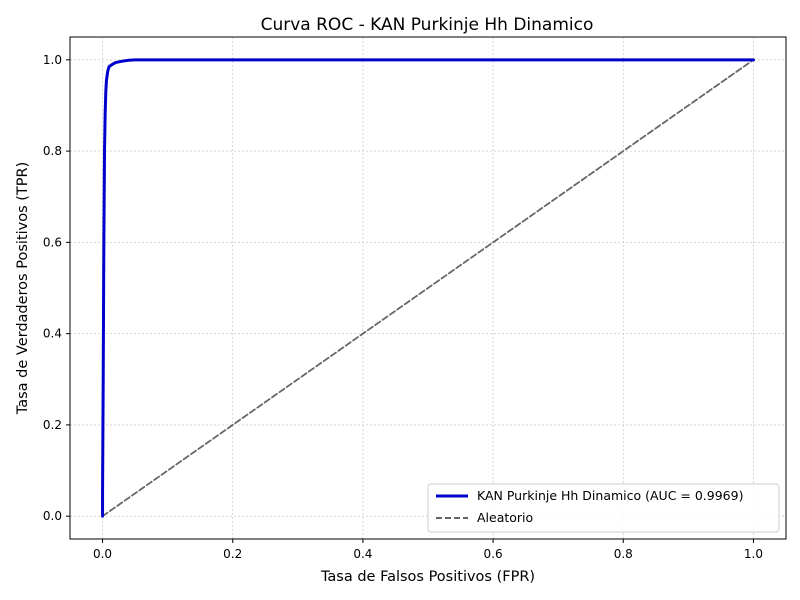  I want to click on x-tick-label: 0.0, so click(102, 554).